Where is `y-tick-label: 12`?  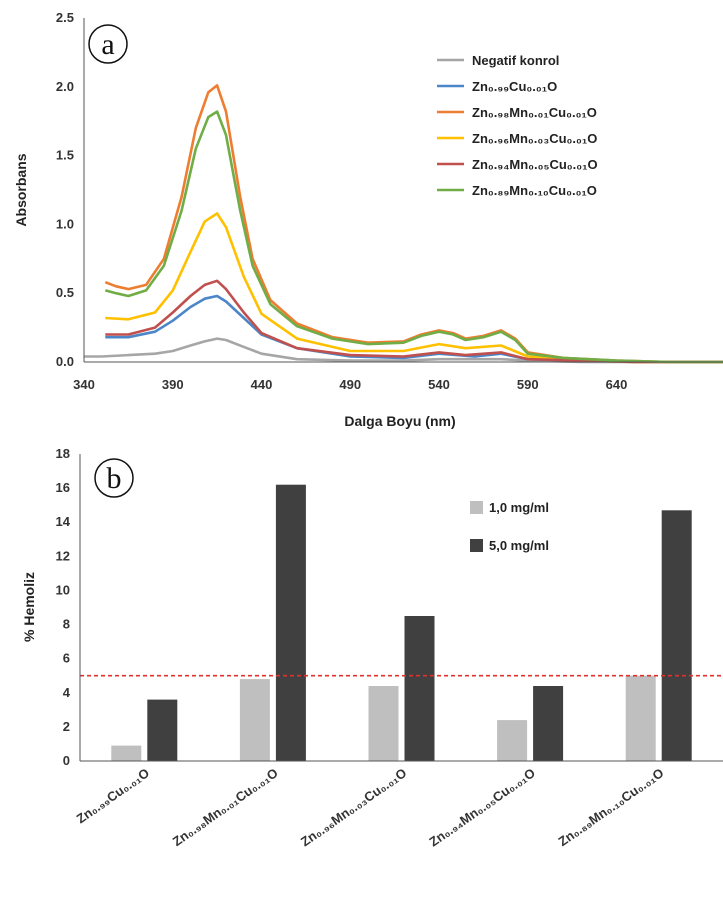 y-tick-label: 12 is located at coordinates (63, 555).